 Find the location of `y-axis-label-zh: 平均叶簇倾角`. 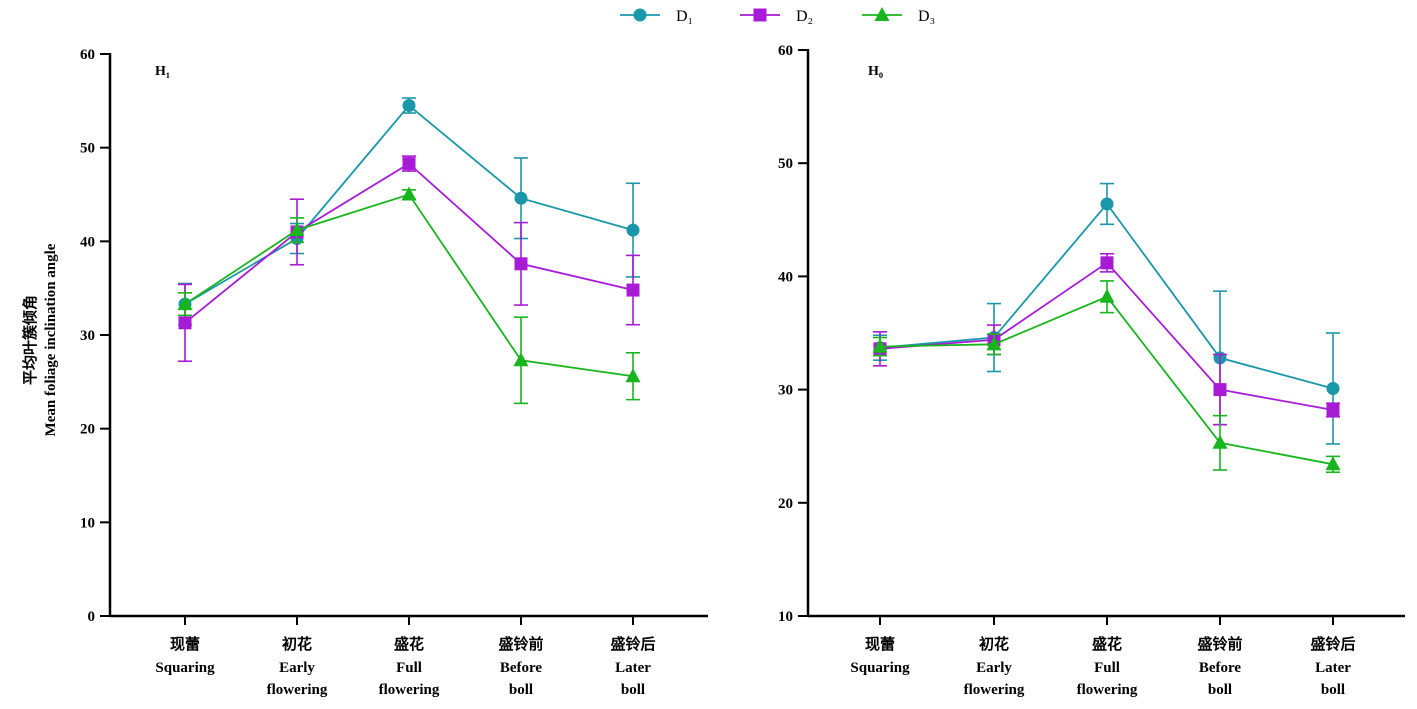

y-axis-label-zh: 平均叶簇倾角 is located at coordinates (30, 340).